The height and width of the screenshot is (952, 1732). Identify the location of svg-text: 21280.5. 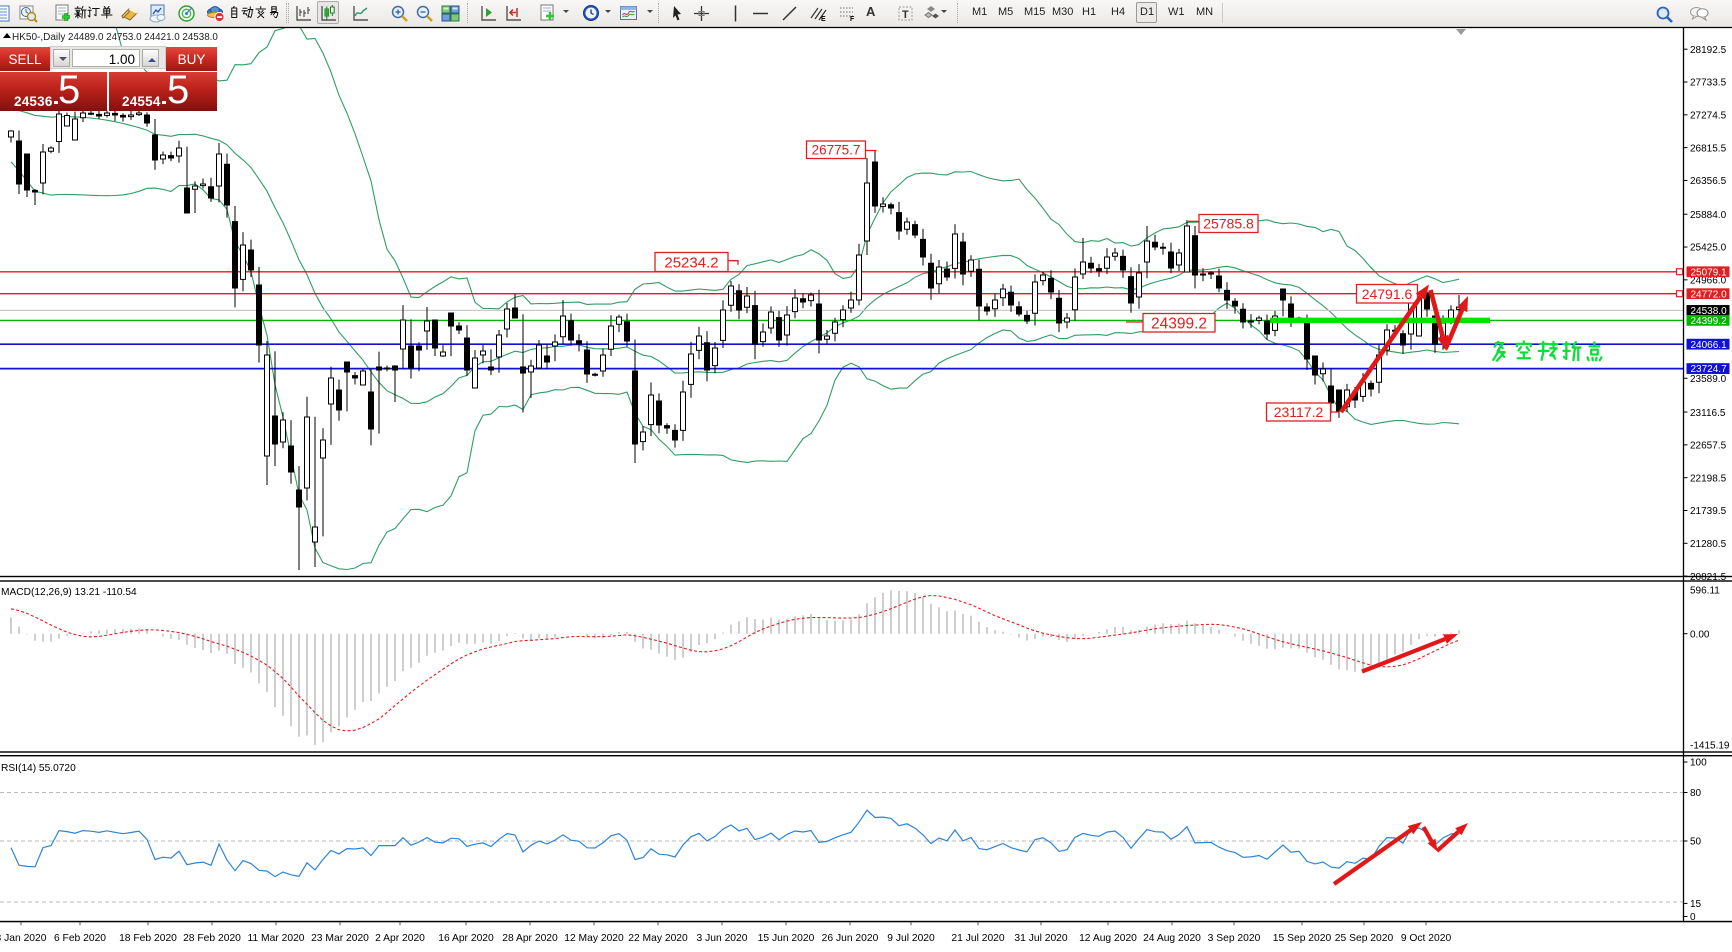
(1708, 544).